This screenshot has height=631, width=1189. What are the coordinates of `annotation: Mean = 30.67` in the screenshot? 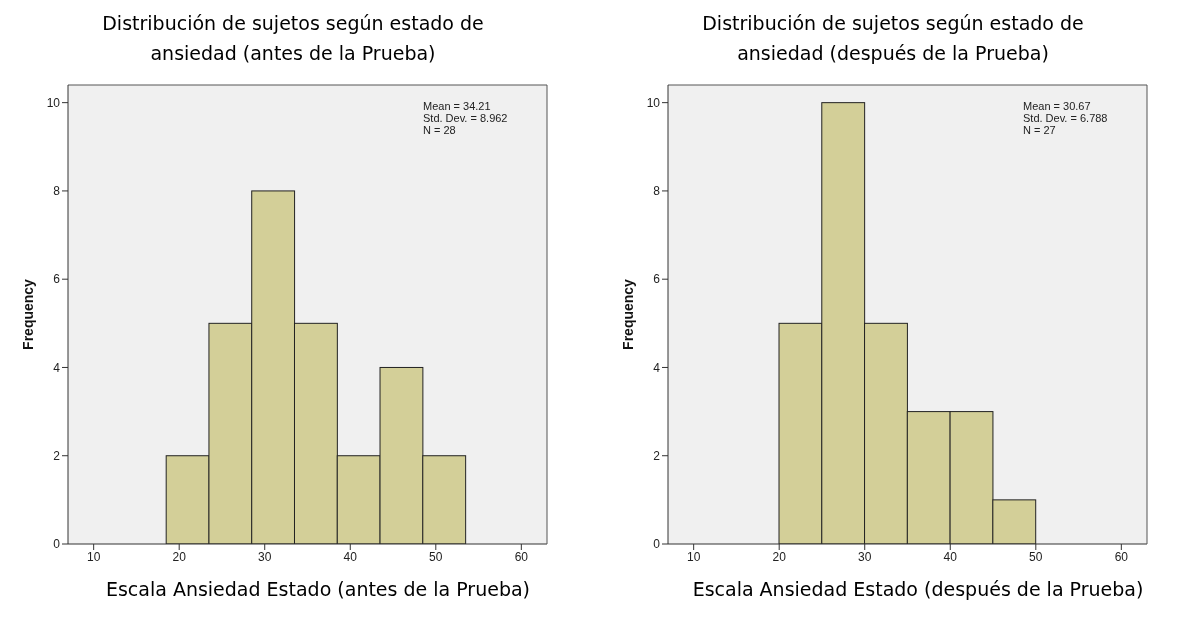 It's located at (1057, 106).